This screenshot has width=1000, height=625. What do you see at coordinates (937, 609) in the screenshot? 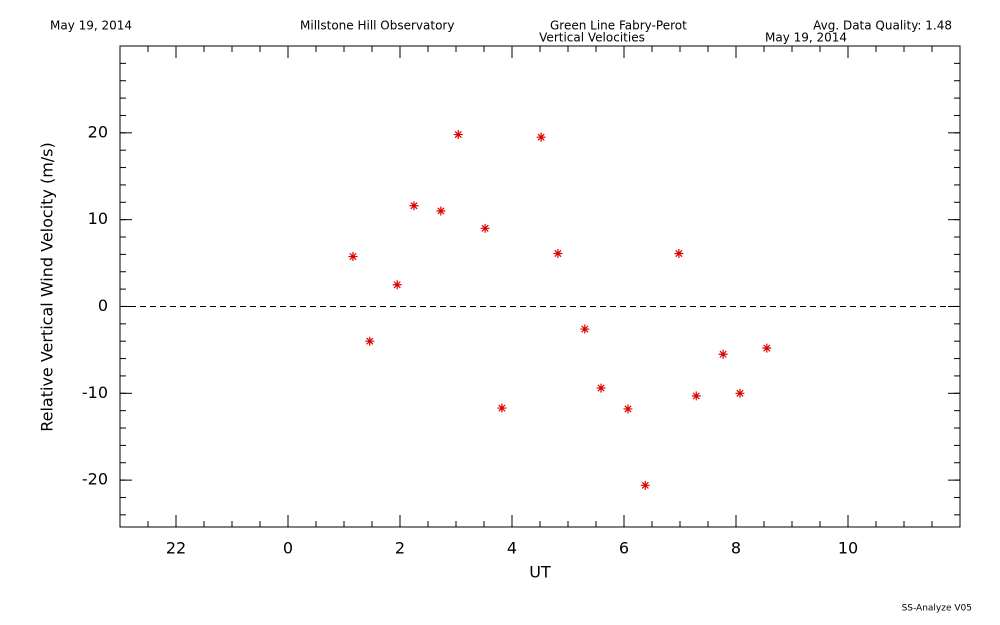
I see `footer: SS-Analyze V05` at bounding box center [937, 609].